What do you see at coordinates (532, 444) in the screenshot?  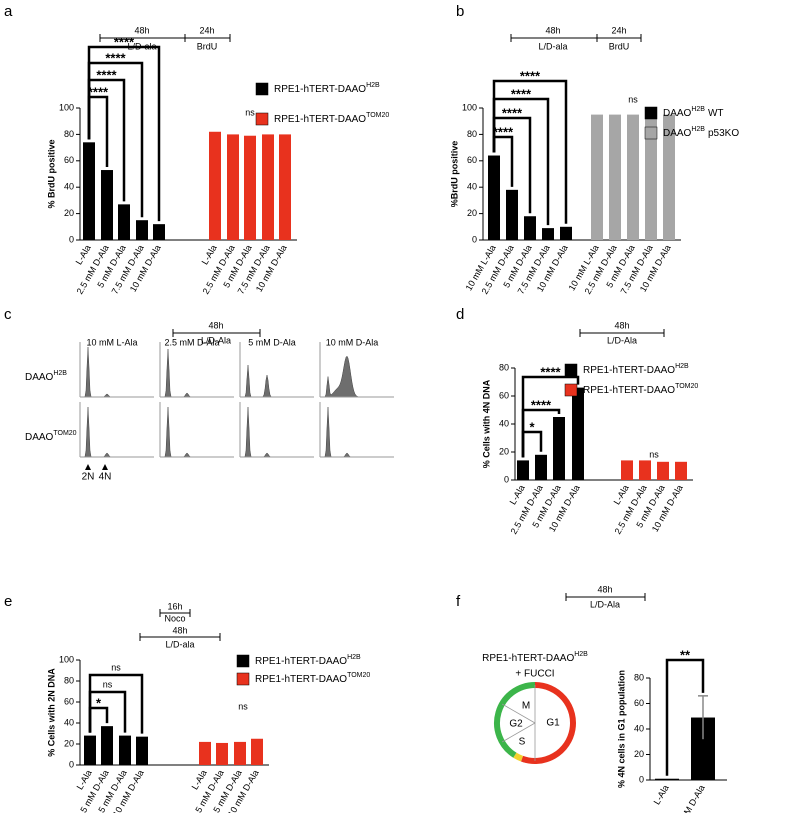 I see `significance-bracket` at bounding box center [532, 444].